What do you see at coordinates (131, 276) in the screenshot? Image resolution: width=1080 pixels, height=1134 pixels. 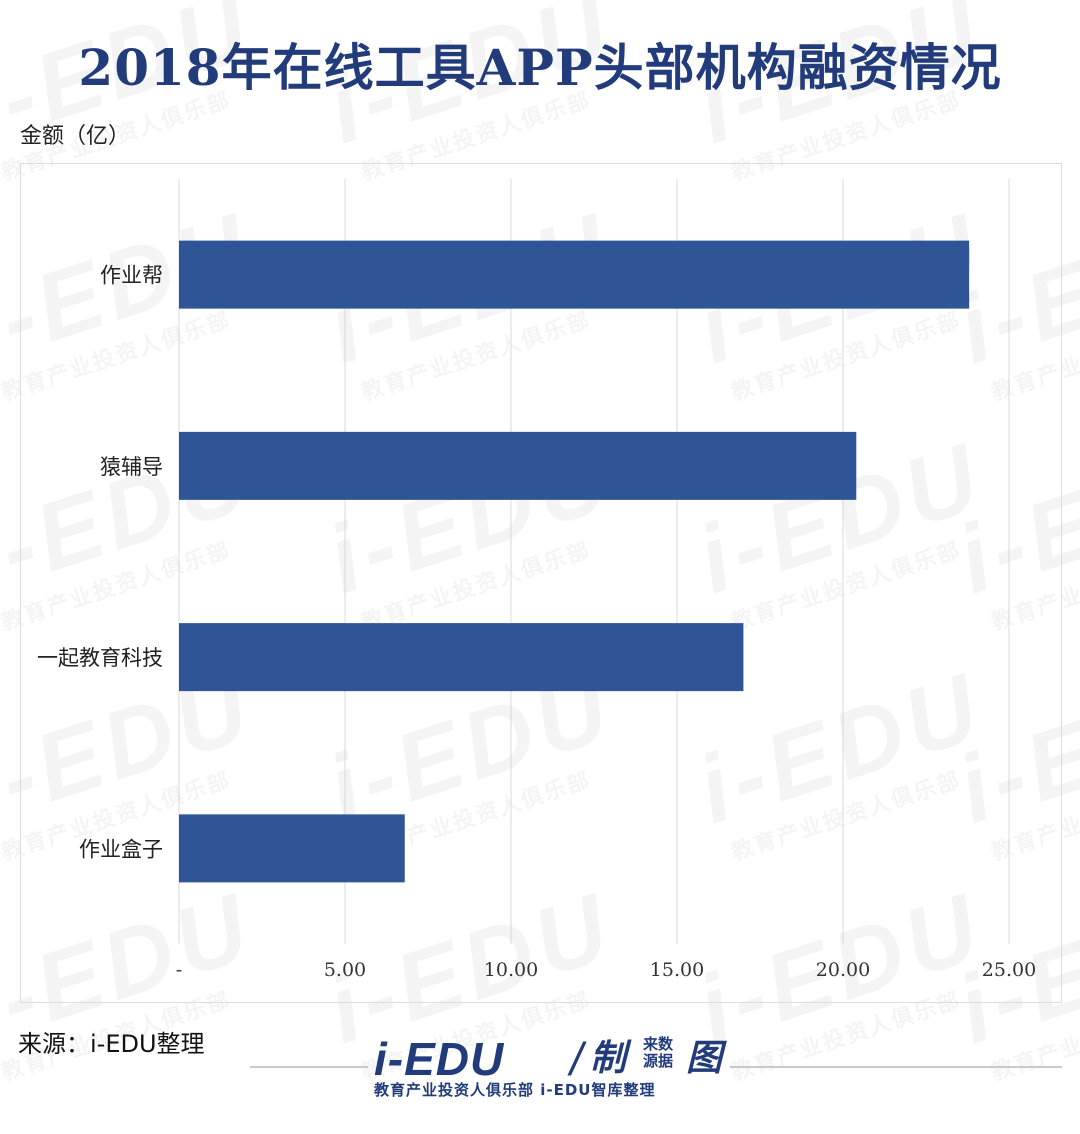 I see `category-label: 作业帮` at bounding box center [131, 276].